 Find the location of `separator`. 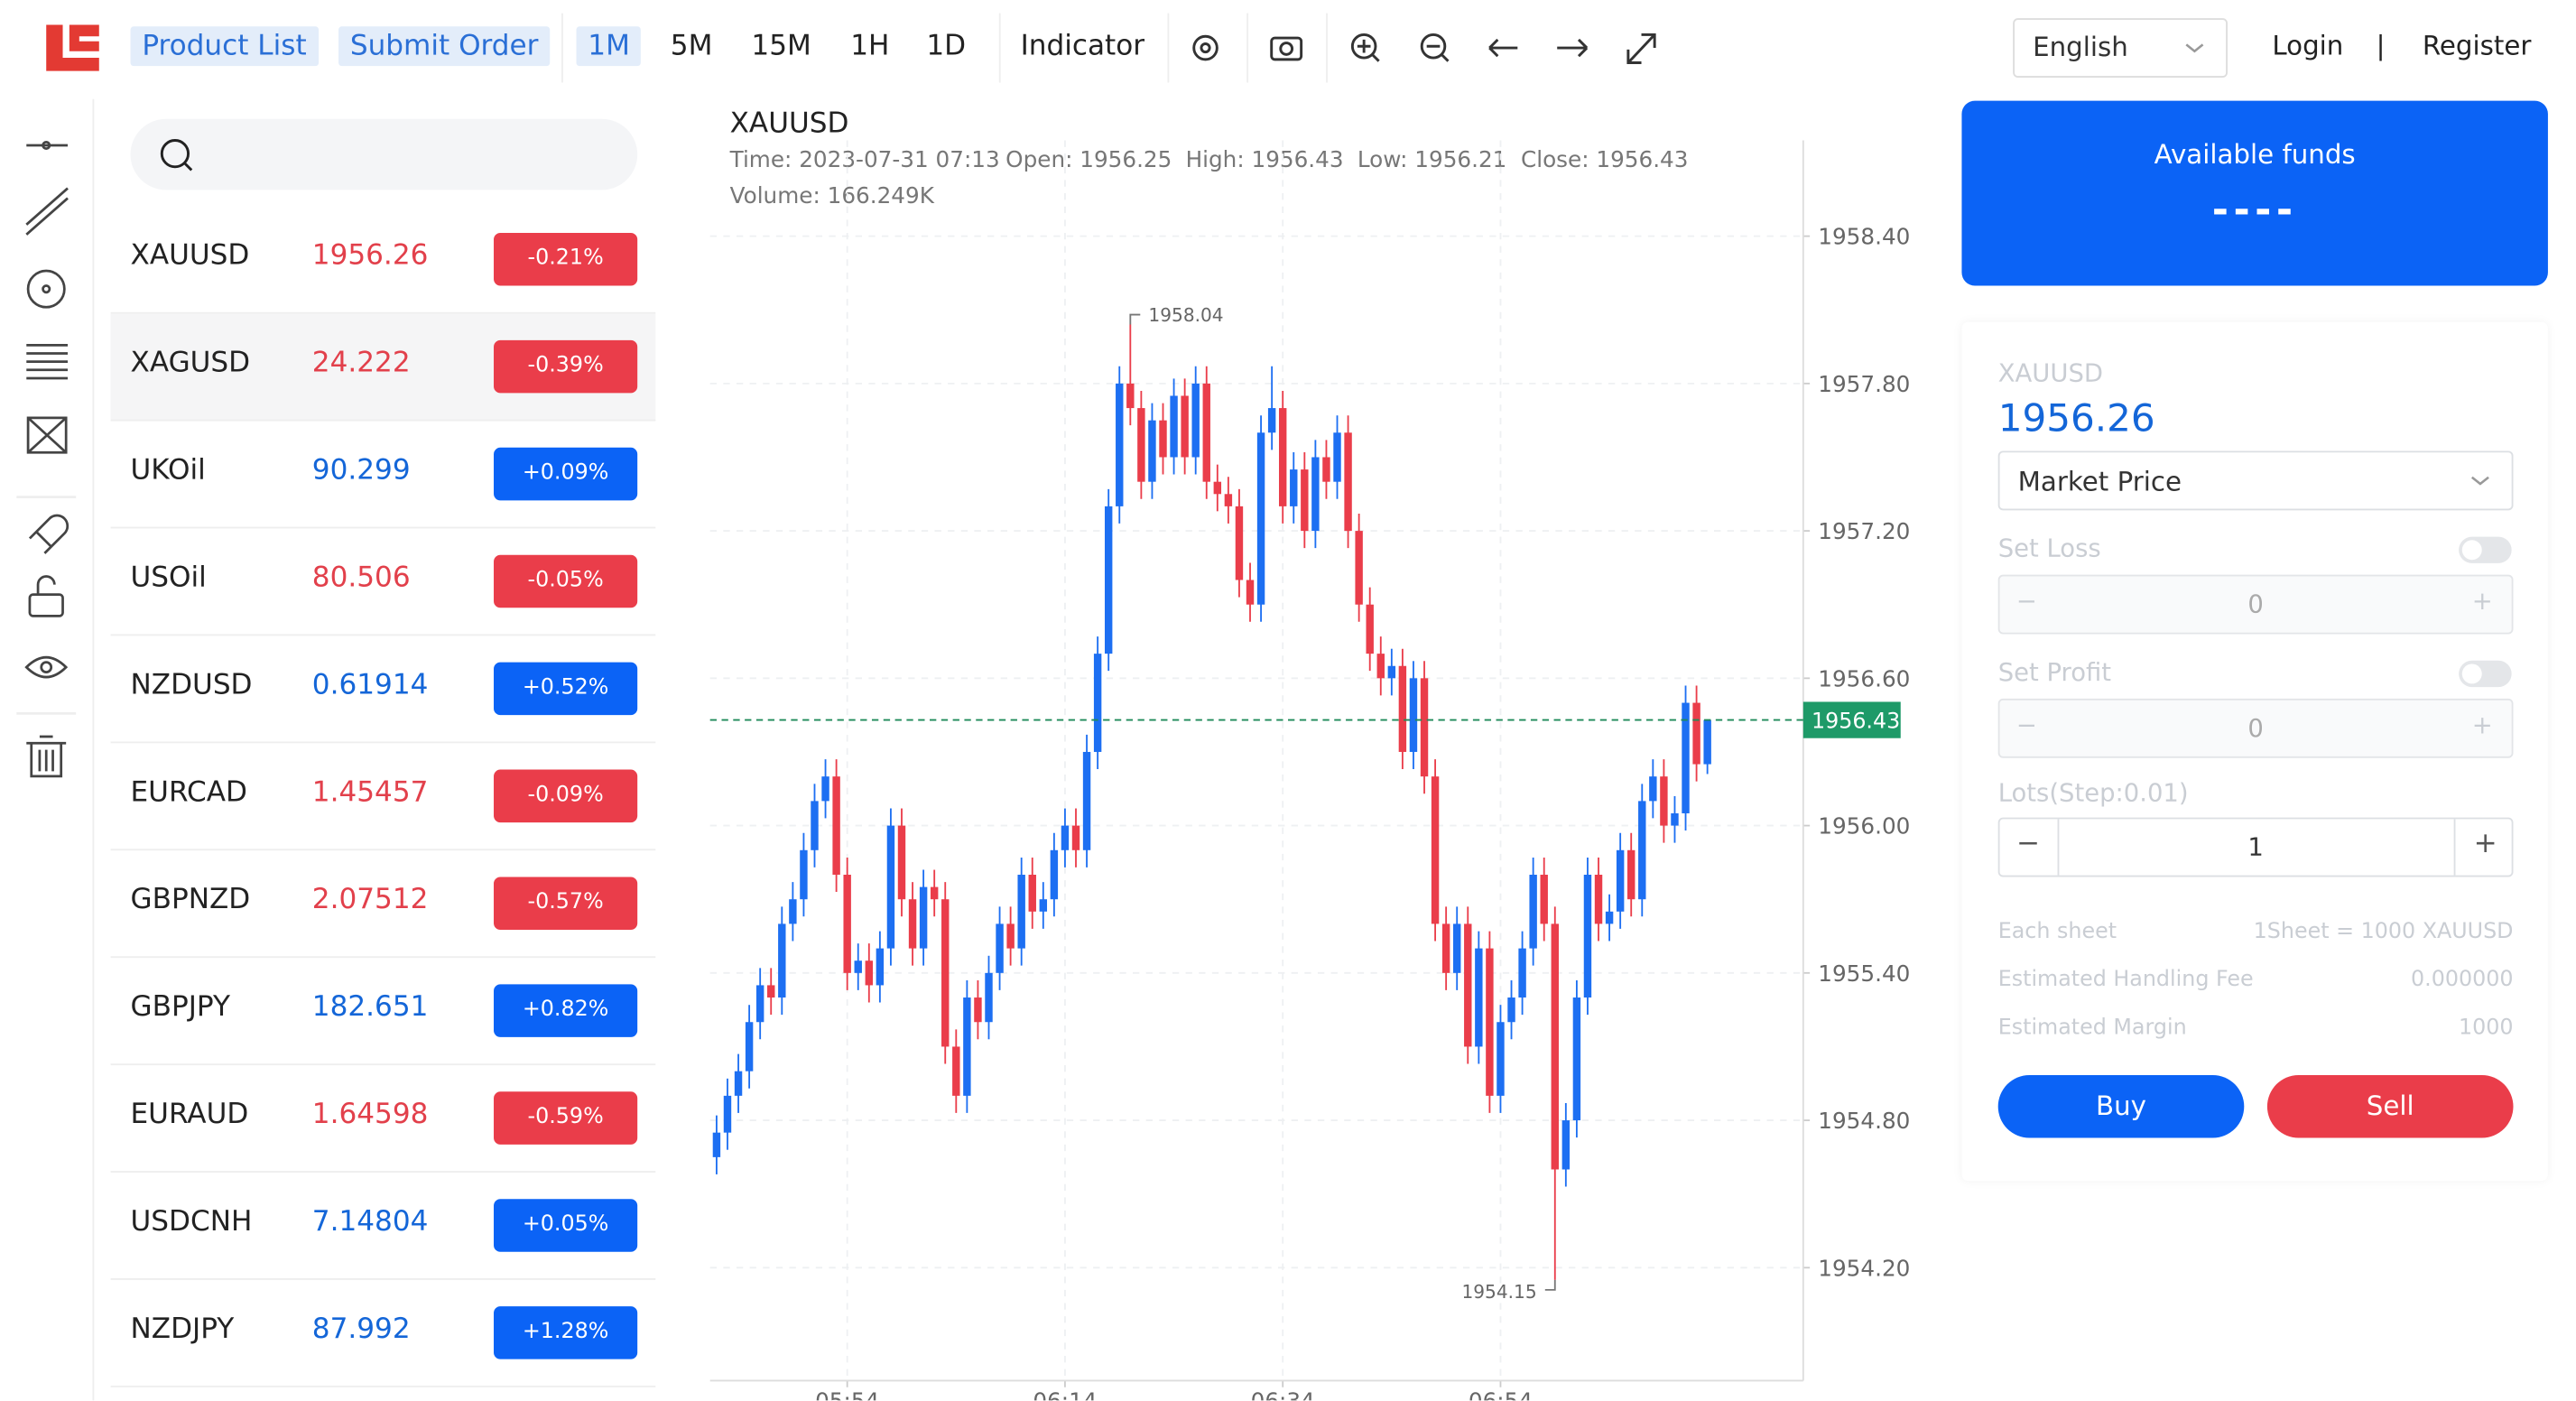

separator is located at coordinates (562, 48).